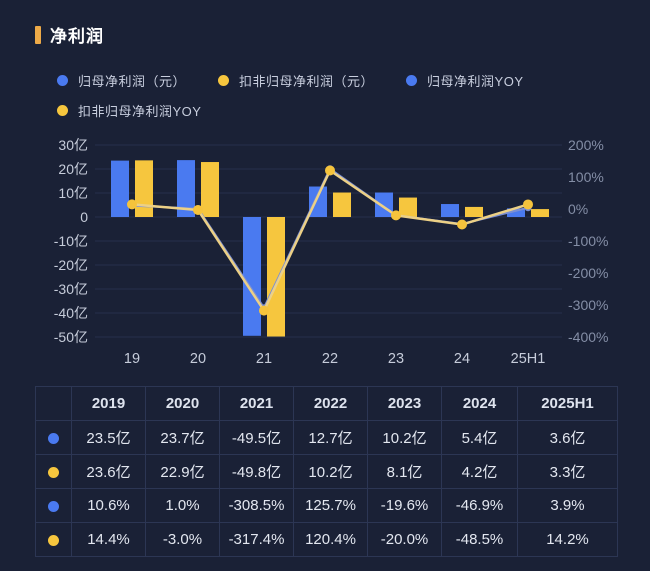  Describe the element at coordinates (108, 471) in the screenshot. I see `table-value-cell: 23.6亿` at that location.